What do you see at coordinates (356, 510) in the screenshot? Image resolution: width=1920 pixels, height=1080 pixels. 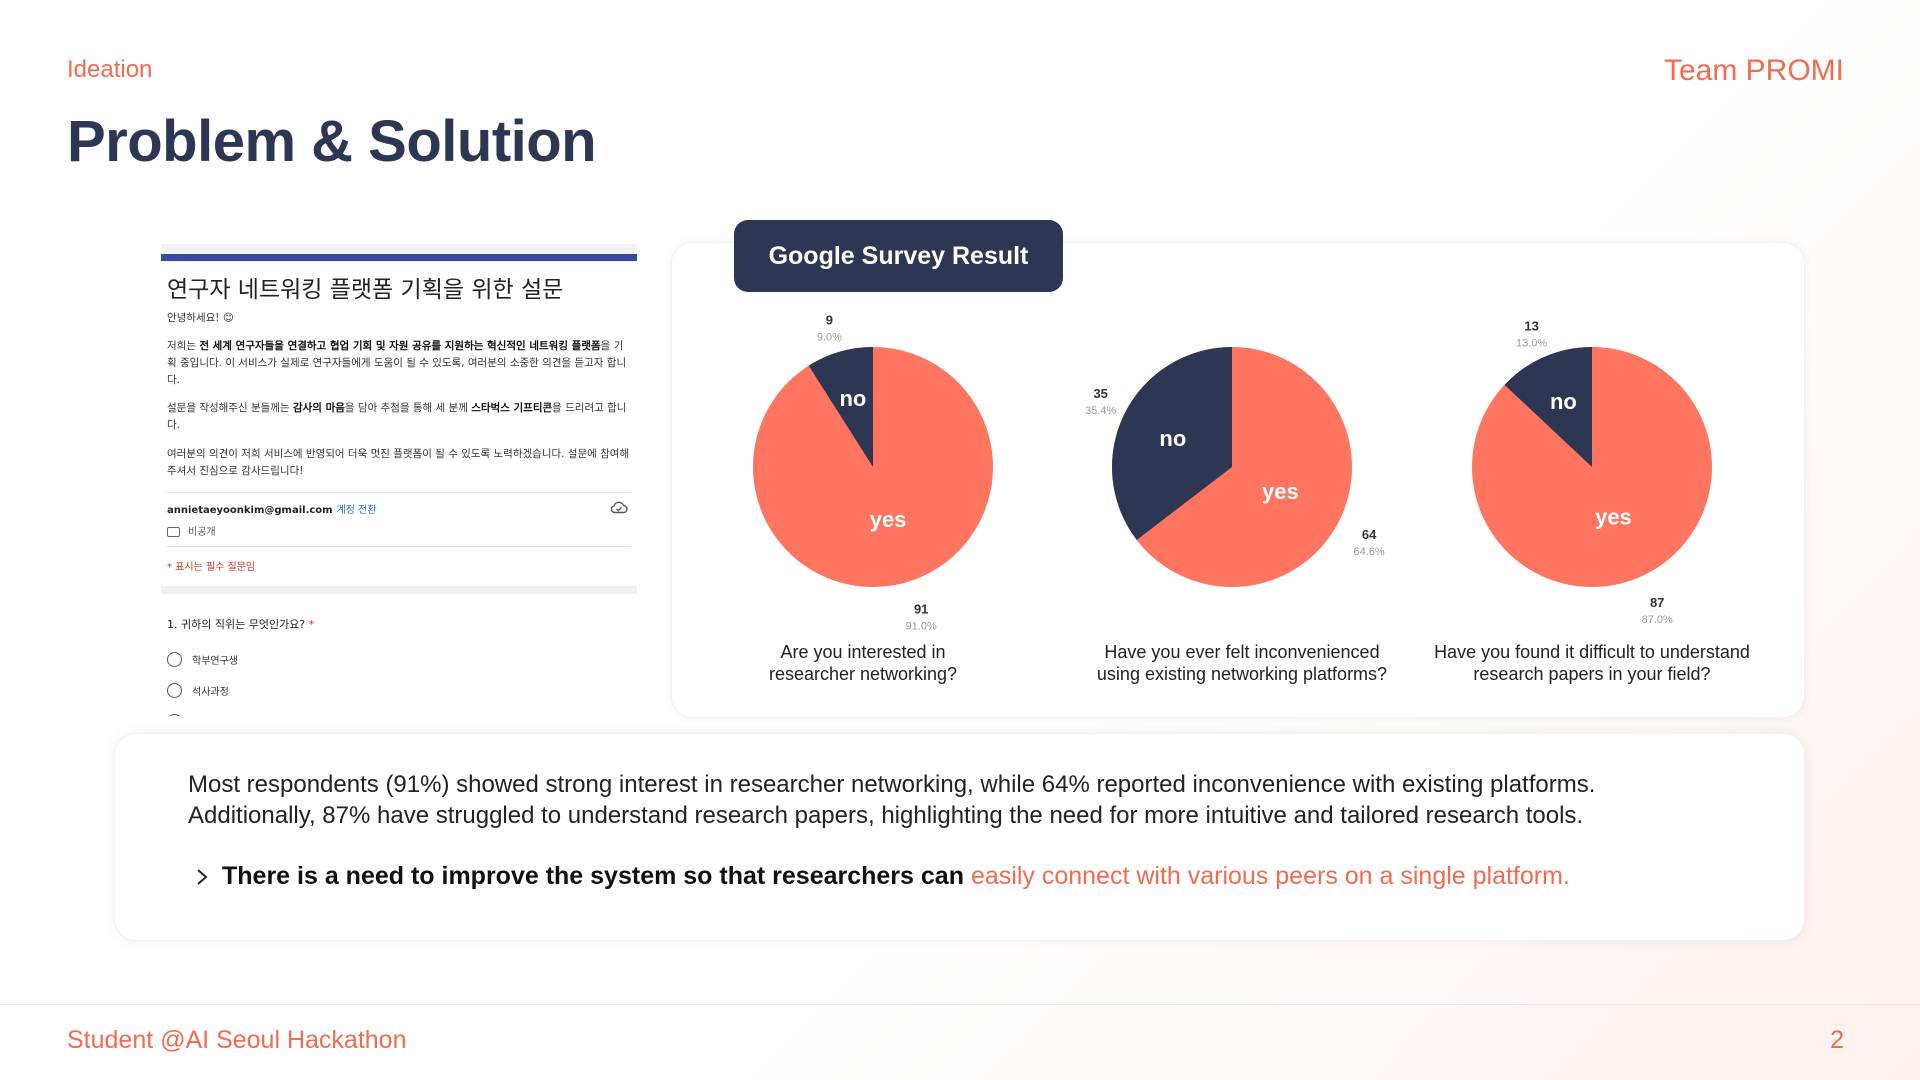 I see `switch-account-link: 계정 전환` at bounding box center [356, 510].